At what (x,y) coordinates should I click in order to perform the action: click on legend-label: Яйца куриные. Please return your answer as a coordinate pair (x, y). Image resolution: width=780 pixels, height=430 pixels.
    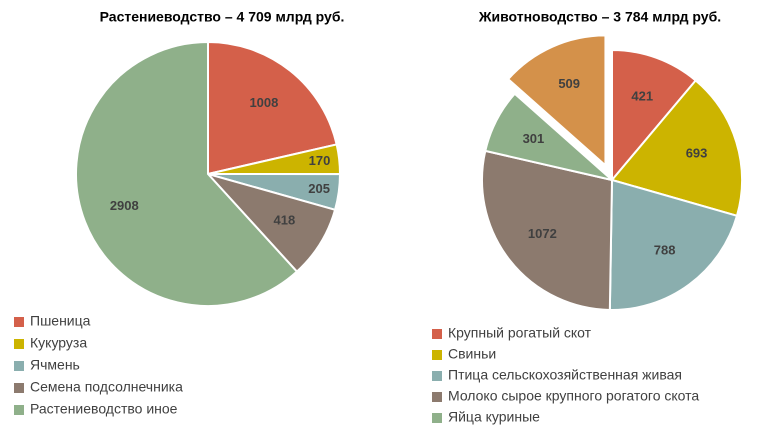
    Looking at the image, I should click on (494, 417).